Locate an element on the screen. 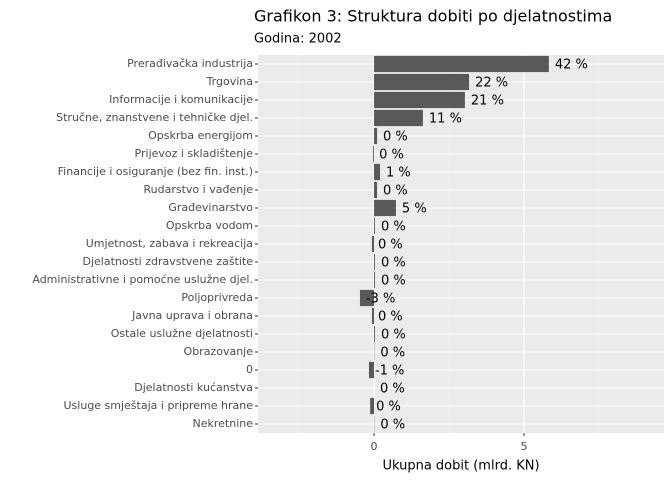  y-tick-label: Djelatnosti kućanstva is located at coordinates (193, 387).